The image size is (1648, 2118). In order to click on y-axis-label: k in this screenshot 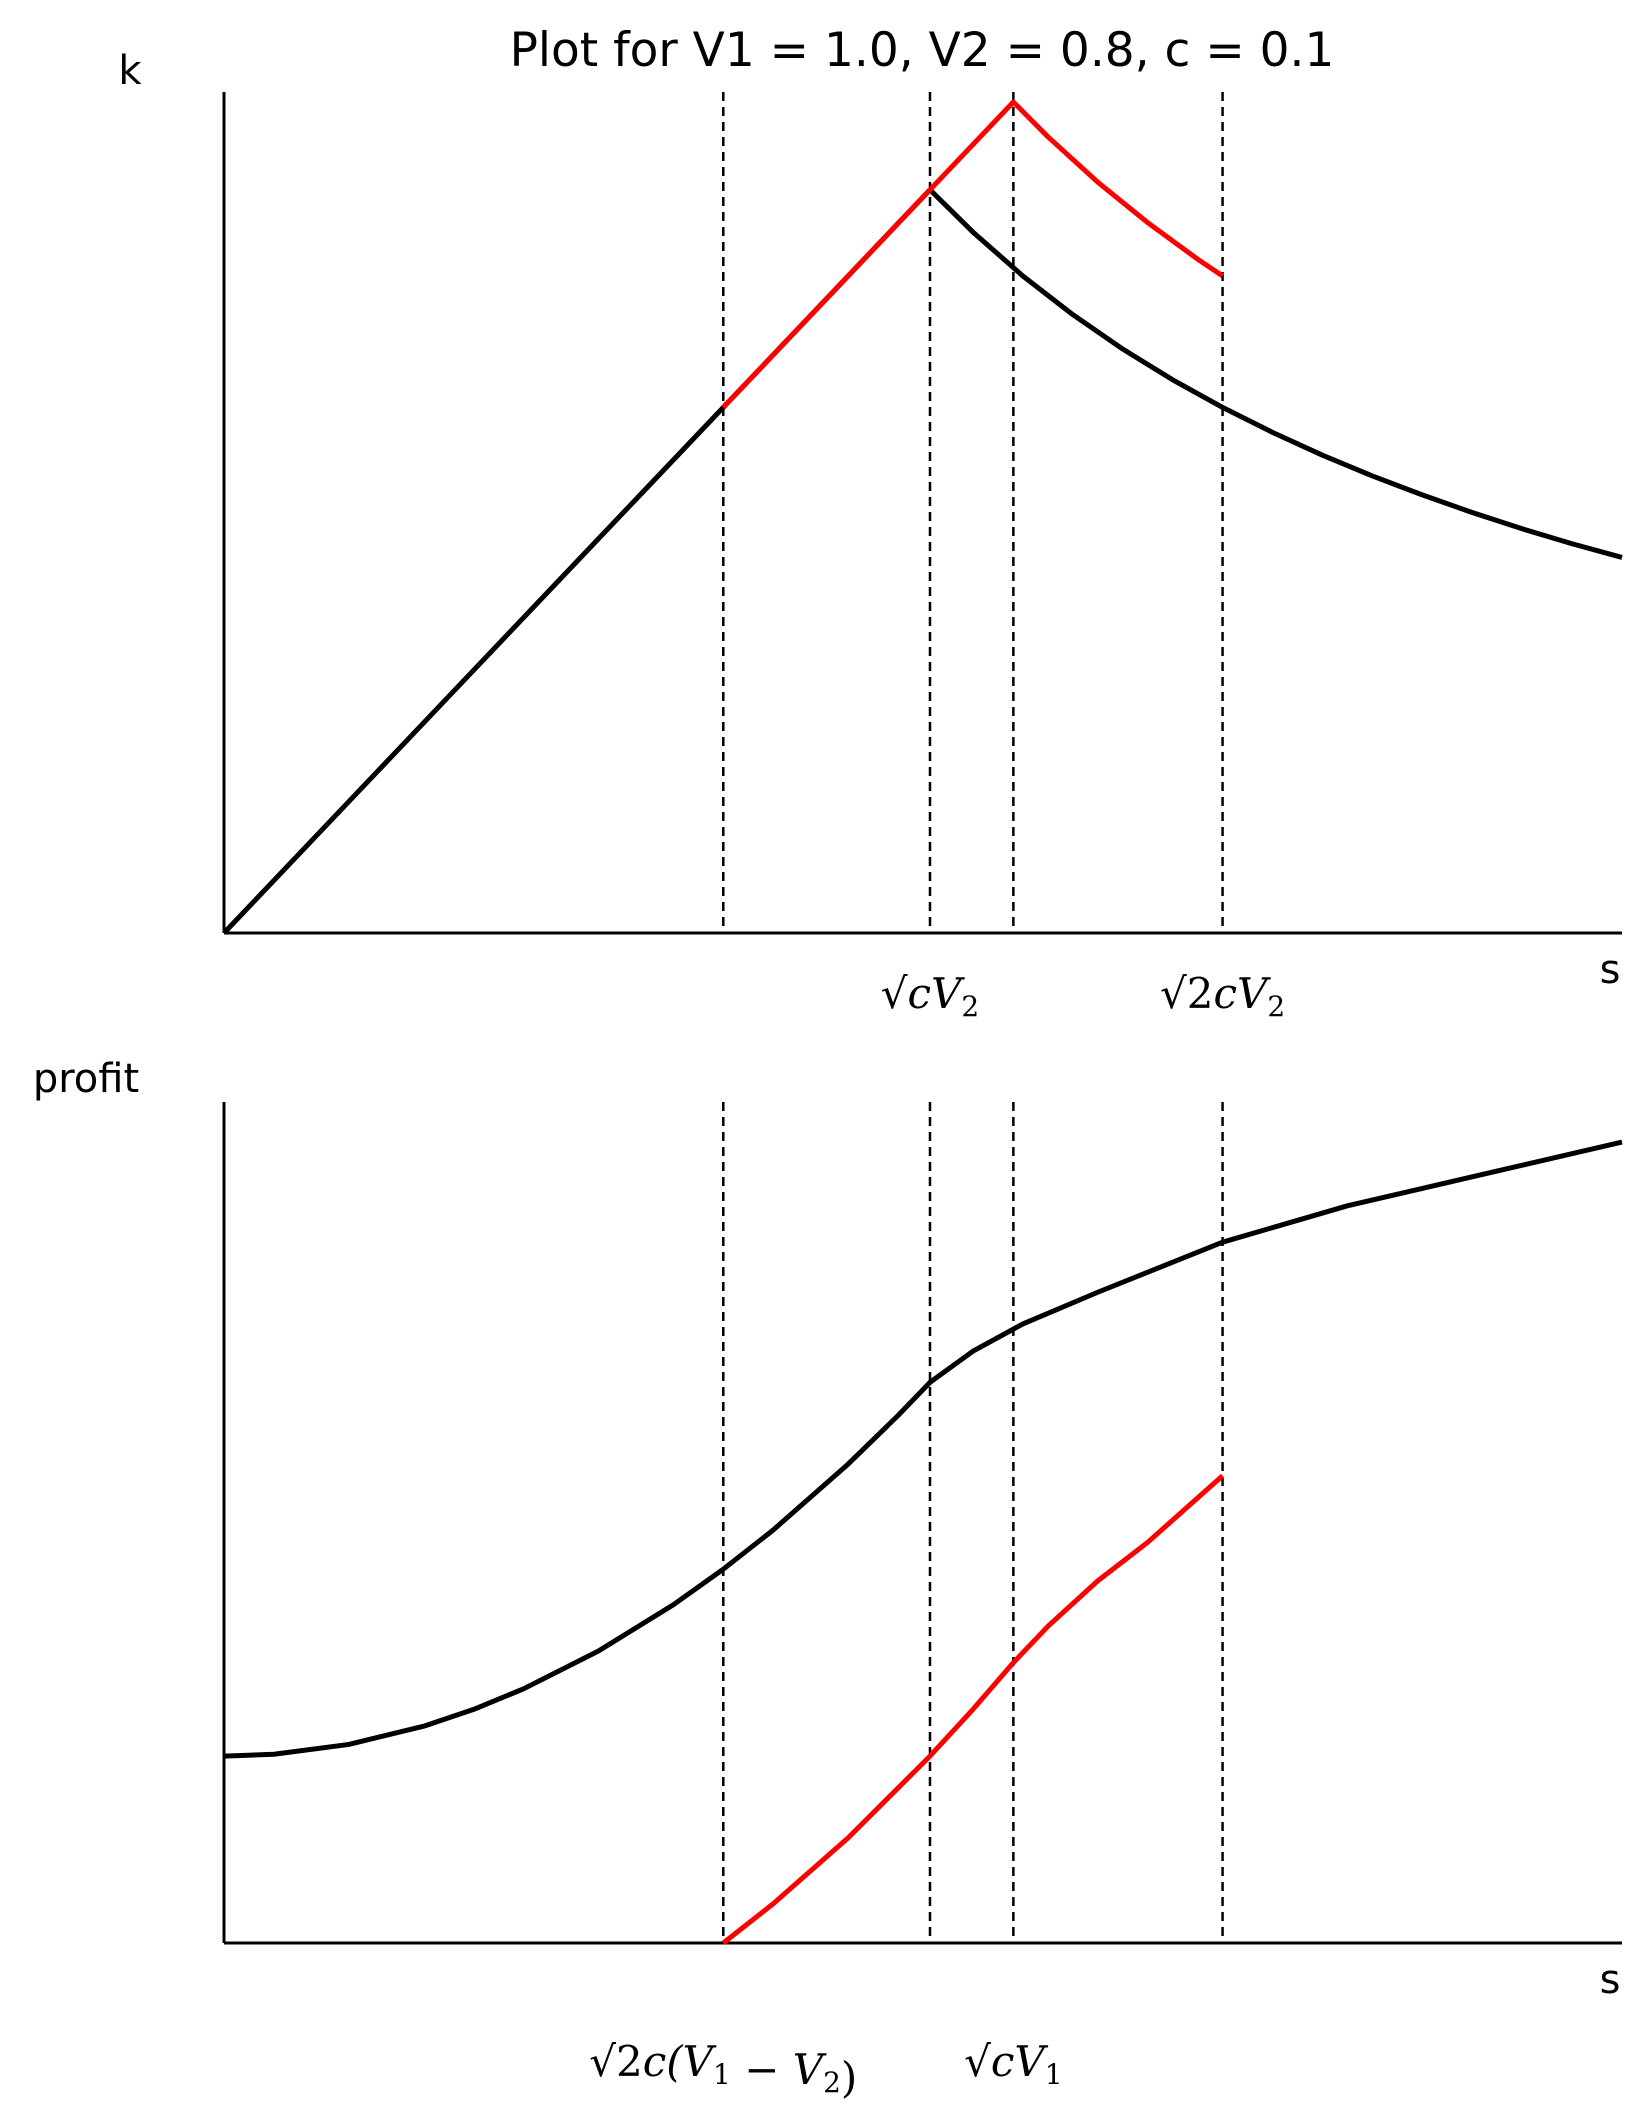, I will do `click(130, 71)`.